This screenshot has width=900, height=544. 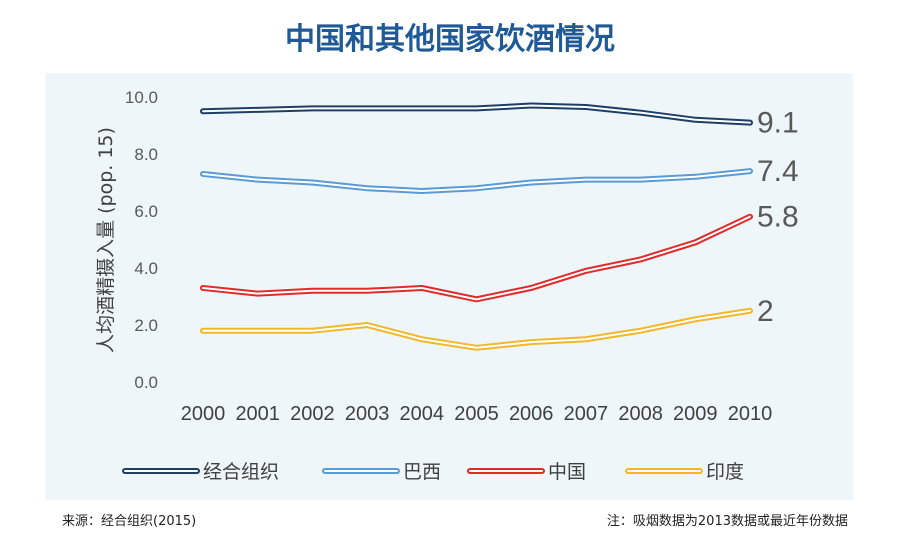 I want to click on y-tick-label: 2.0, so click(x=146, y=325).